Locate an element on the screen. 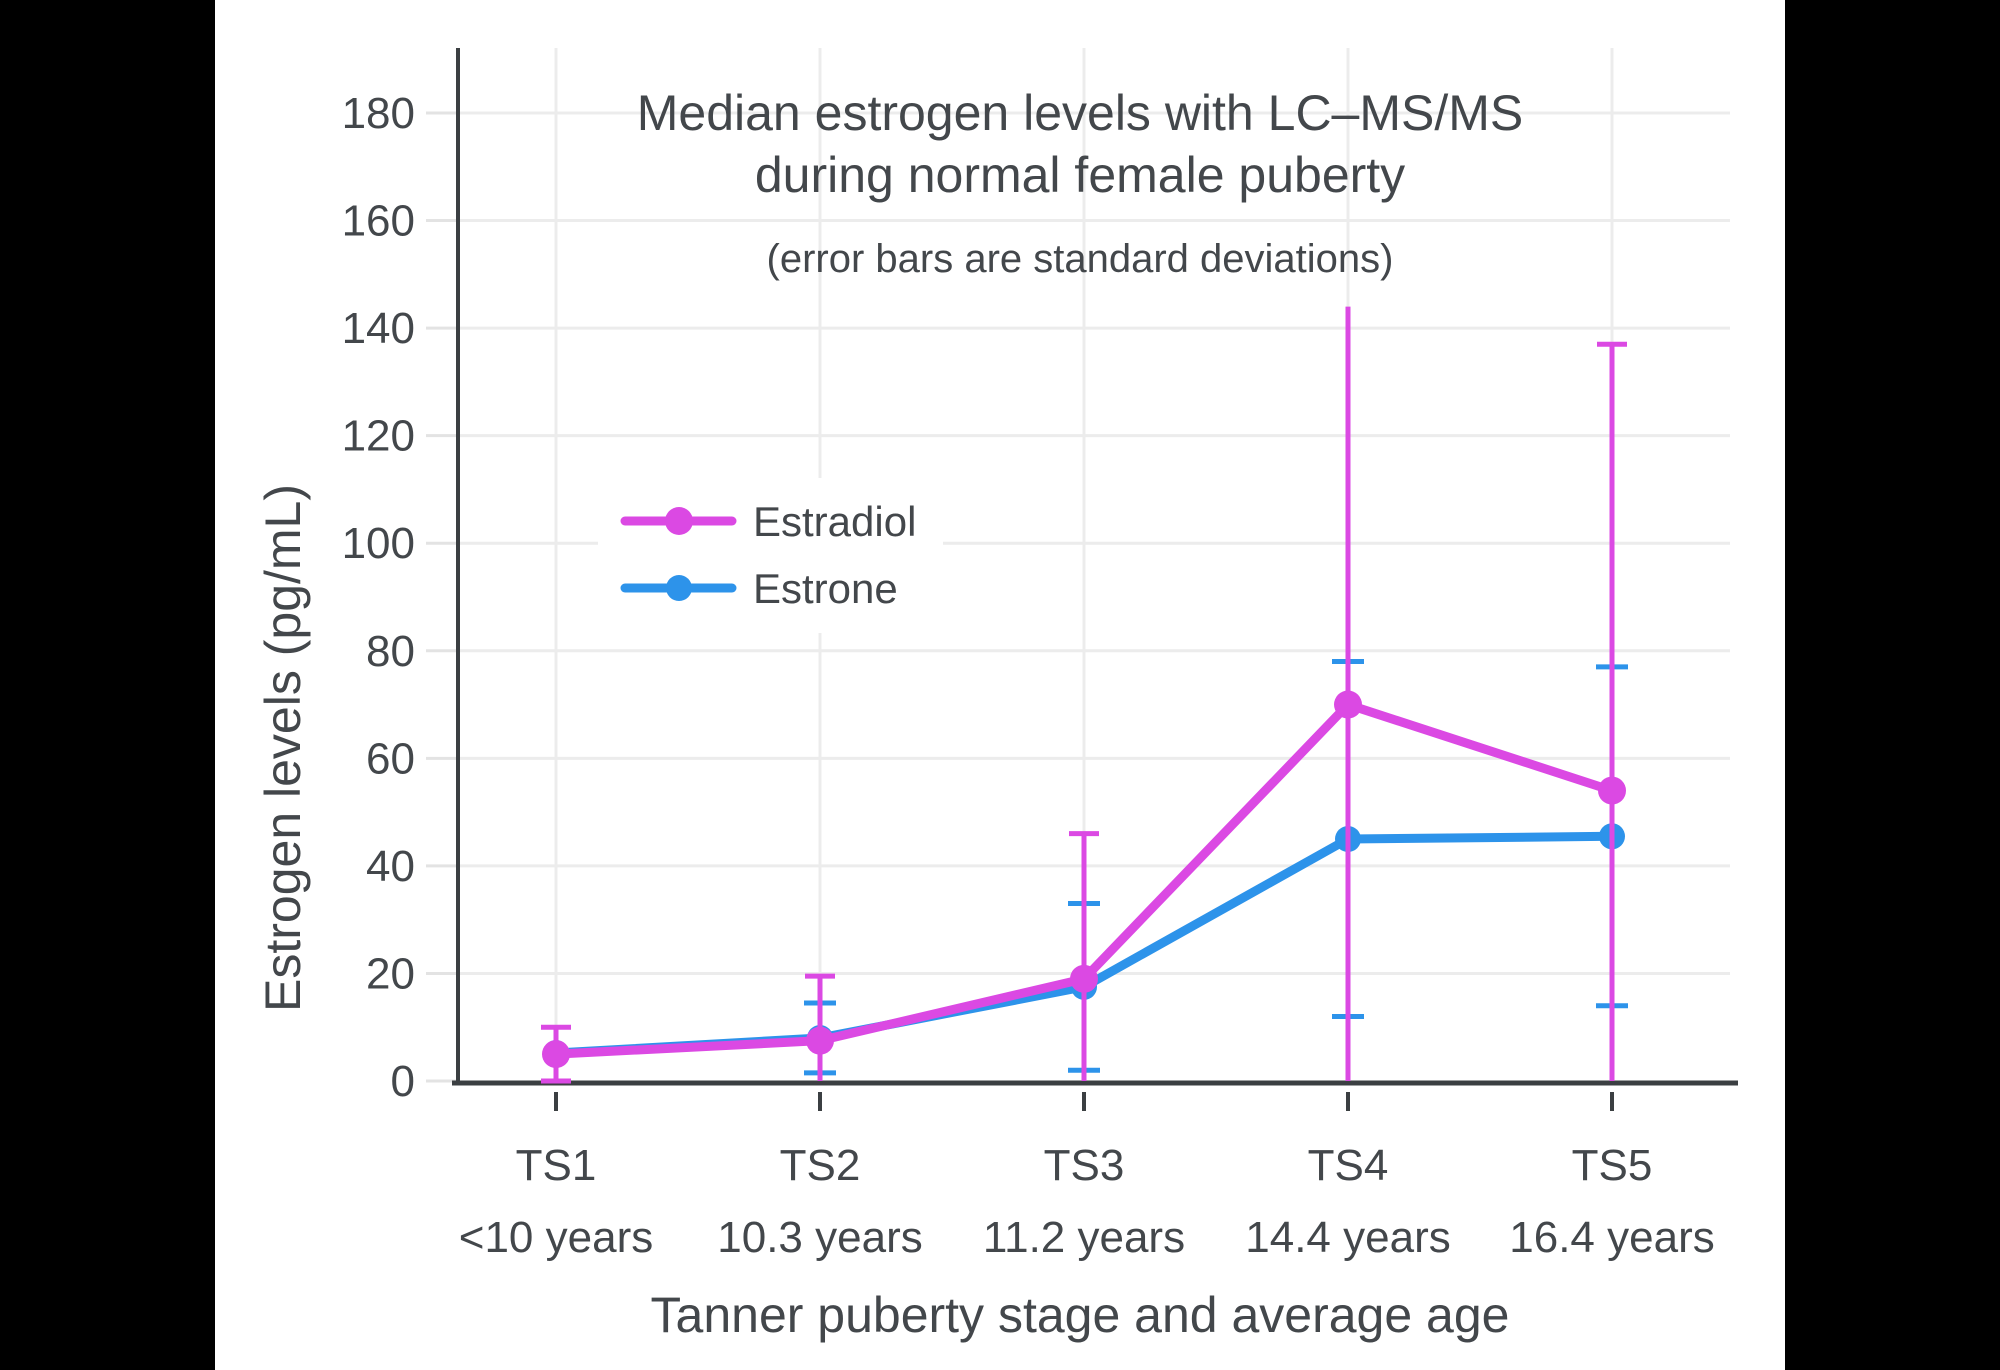  svg-text: TS3 is located at coordinates (1084, 1165).